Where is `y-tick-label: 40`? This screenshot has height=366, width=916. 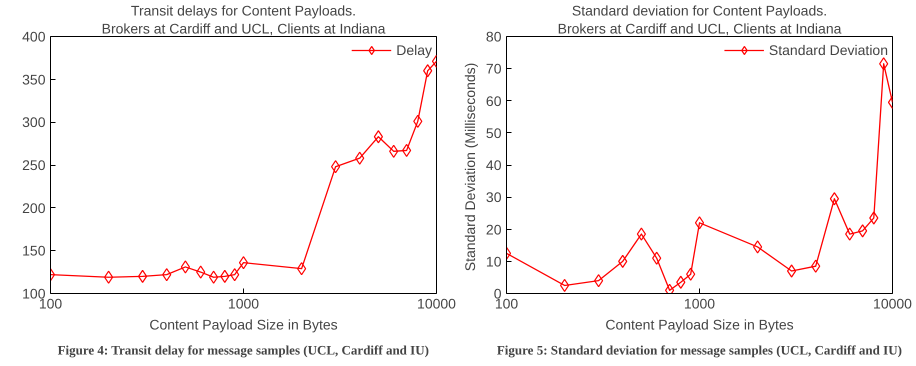 y-tick-label: 40 is located at coordinates (494, 165).